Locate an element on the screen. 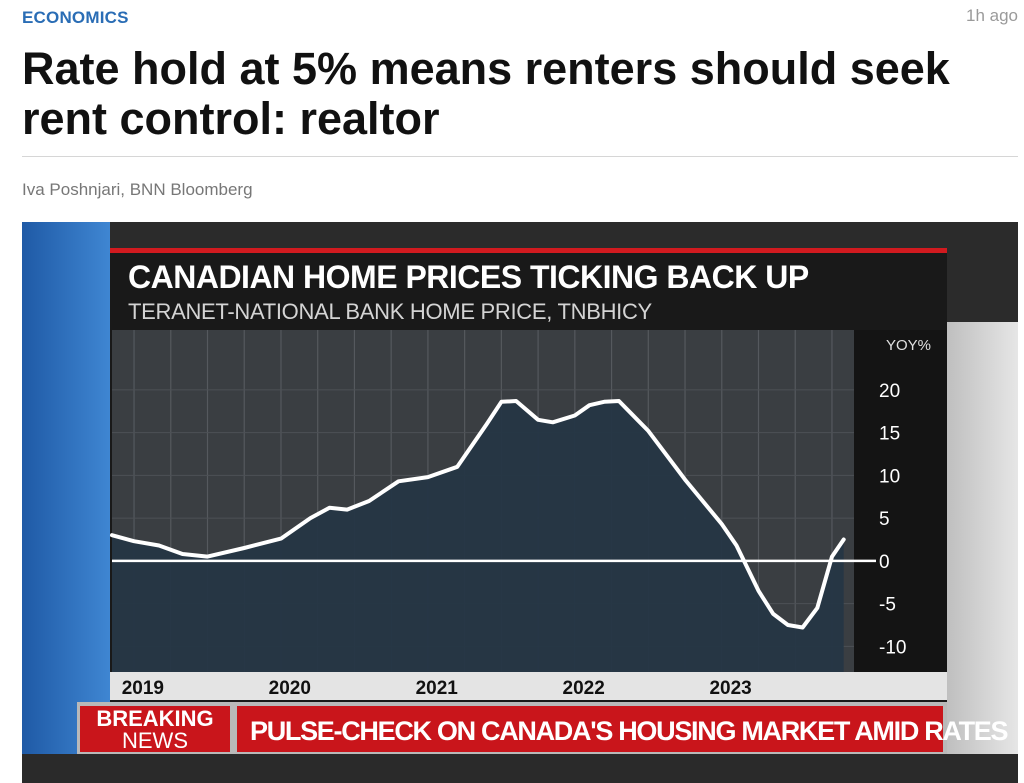 The image size is (1024, 783). y-tick-label-0: 20 is located at coordinates (889, 391).